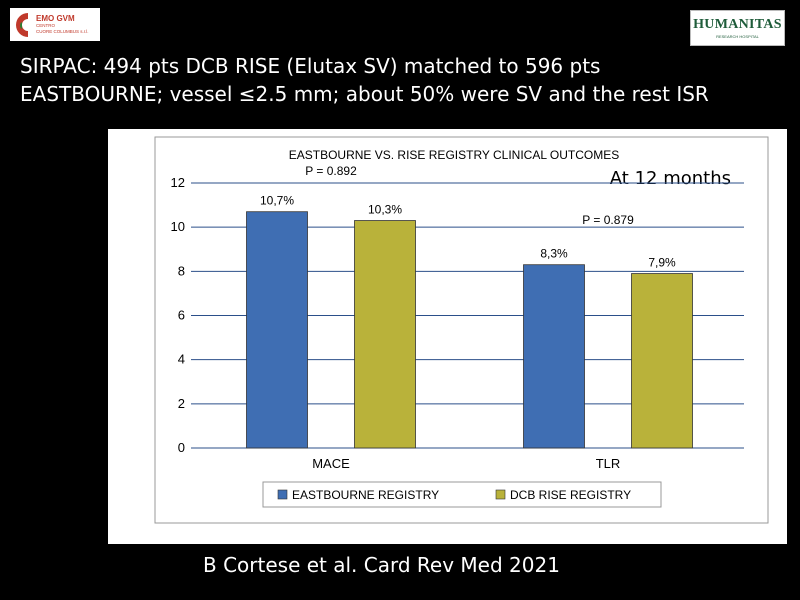 The height and width of the screenshot is (600, 800). What do you see at coordinates (554, 254) in the screenshot?
I see `data-label: 8,3%` at bounding box center [554, 254].